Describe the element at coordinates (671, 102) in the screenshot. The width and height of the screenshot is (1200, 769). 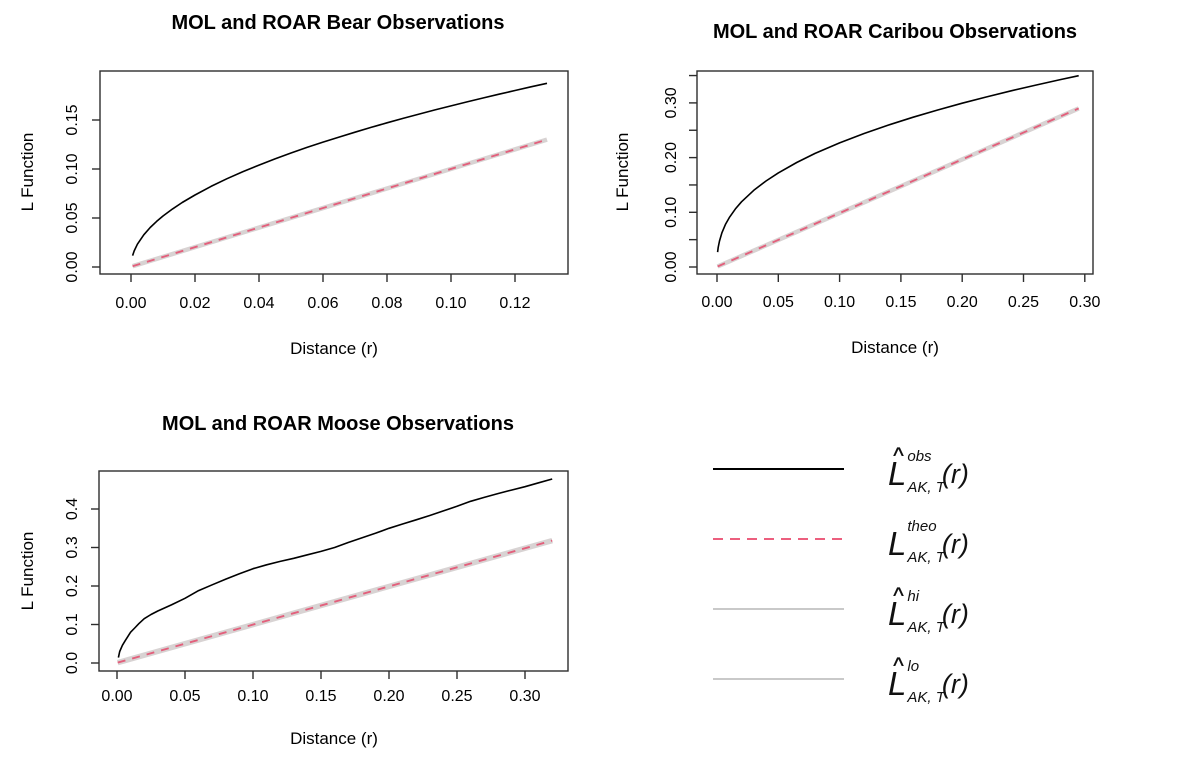
I see `y-tick-label: 0.30` at that location.